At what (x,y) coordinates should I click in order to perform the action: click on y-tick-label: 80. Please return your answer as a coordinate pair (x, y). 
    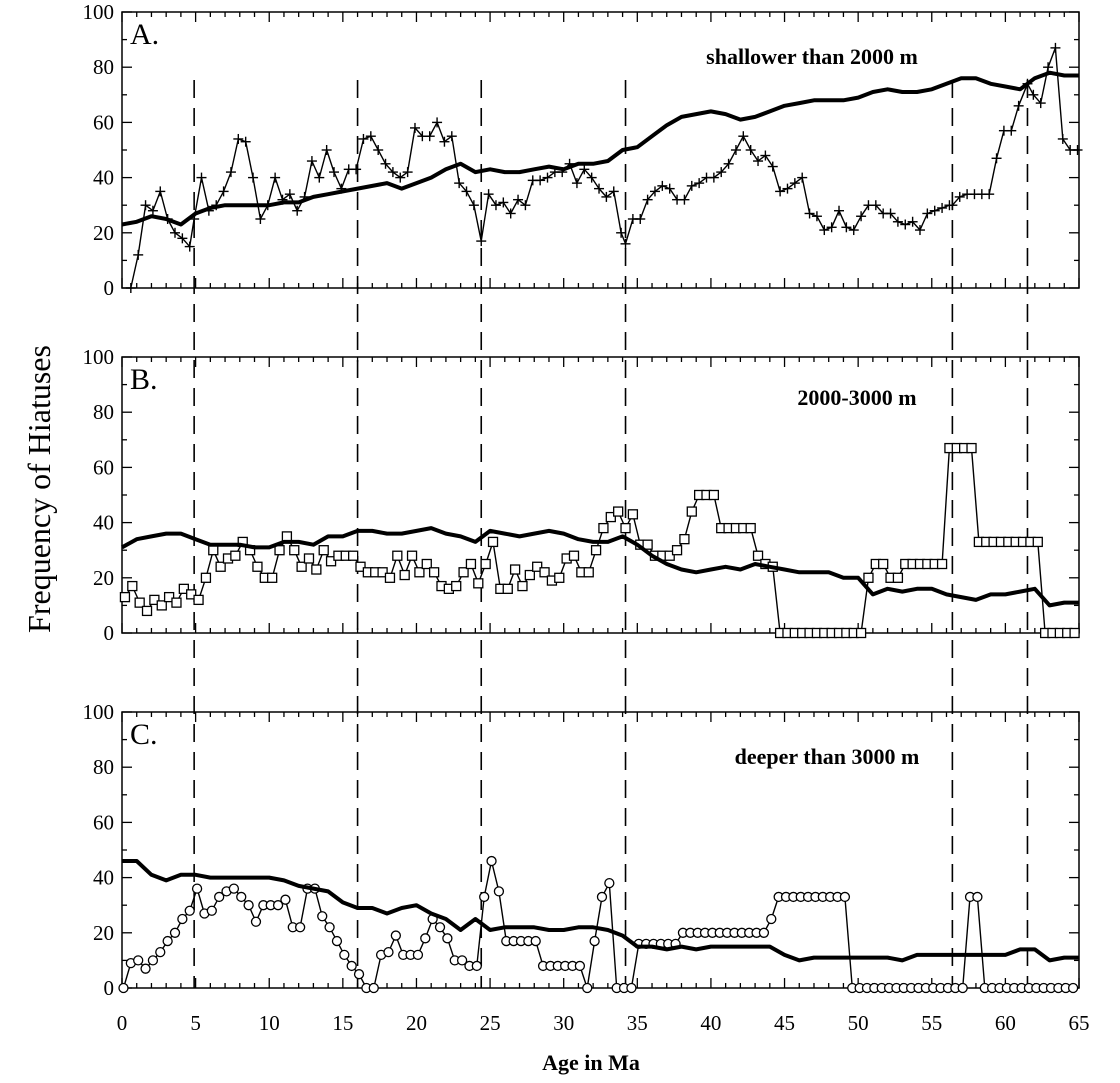
    Looking at the image, I should click on (103, 767).